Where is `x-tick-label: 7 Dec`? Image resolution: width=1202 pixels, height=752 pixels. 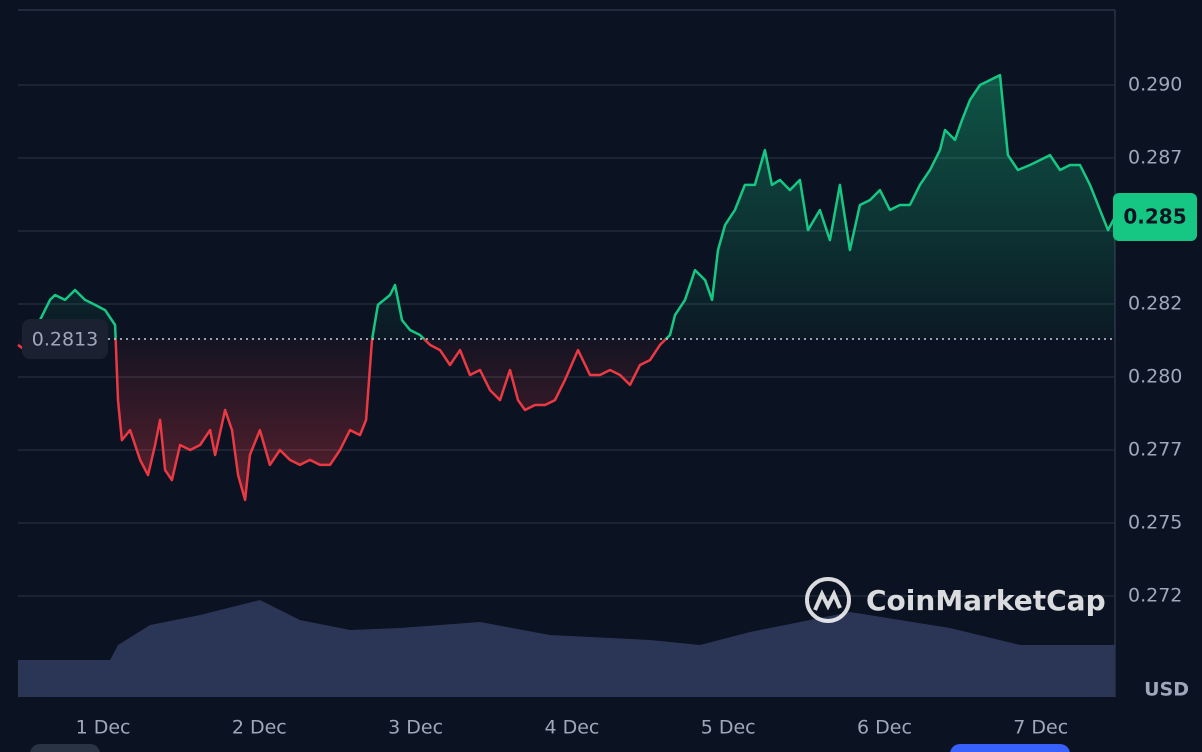 x-tick-label: 7 Dec is located at coordinates (1040, 728).